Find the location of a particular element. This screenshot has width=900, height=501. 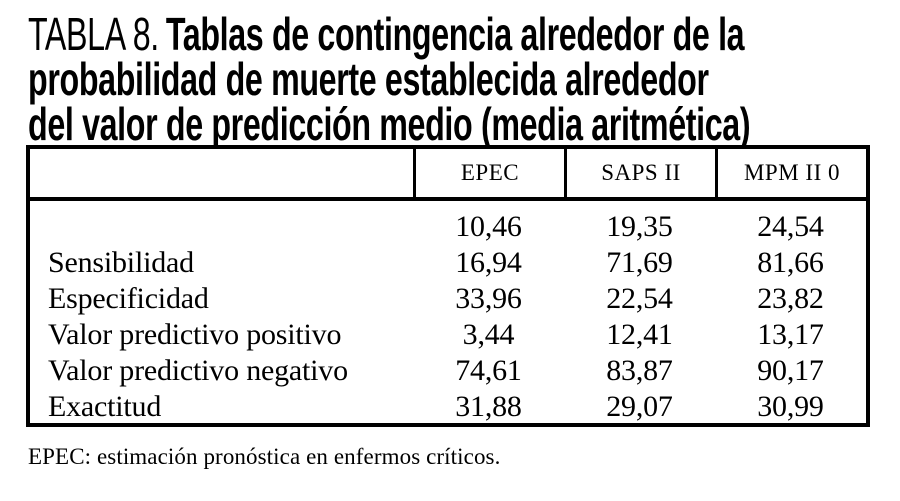

header-col-mpm-ii-0: MPM II 0 is located at coordinates (790, 173).